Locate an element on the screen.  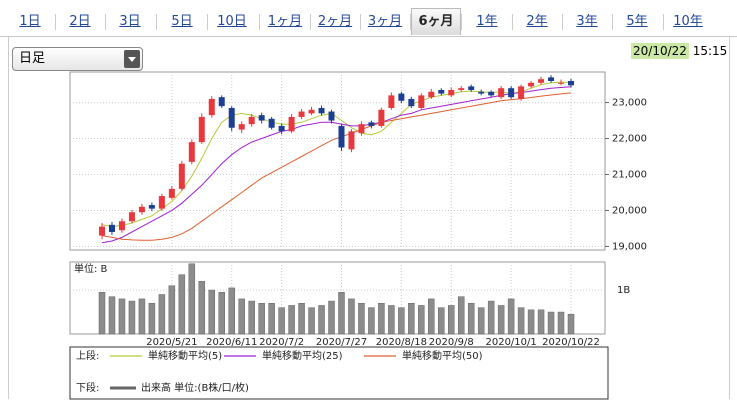
period-tab: 10日 is located at coordinates (232, 21).